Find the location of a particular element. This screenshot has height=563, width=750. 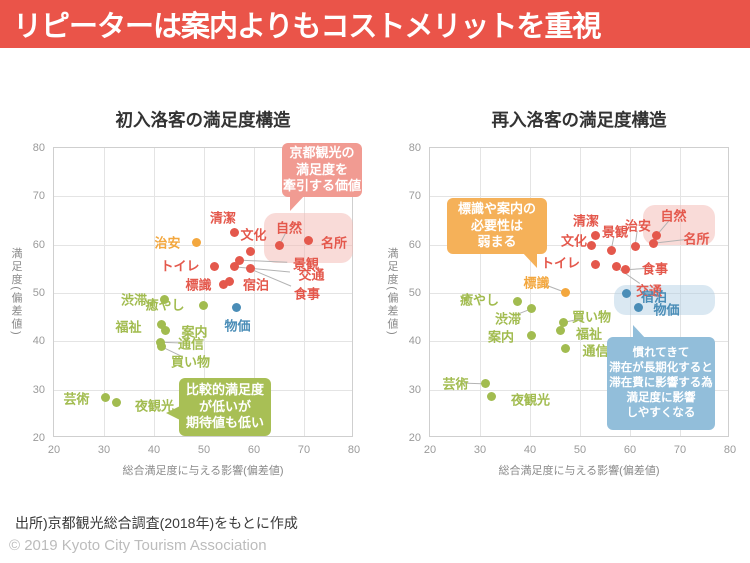

data-point-label: 物価 is located at coordinates (666, 310).